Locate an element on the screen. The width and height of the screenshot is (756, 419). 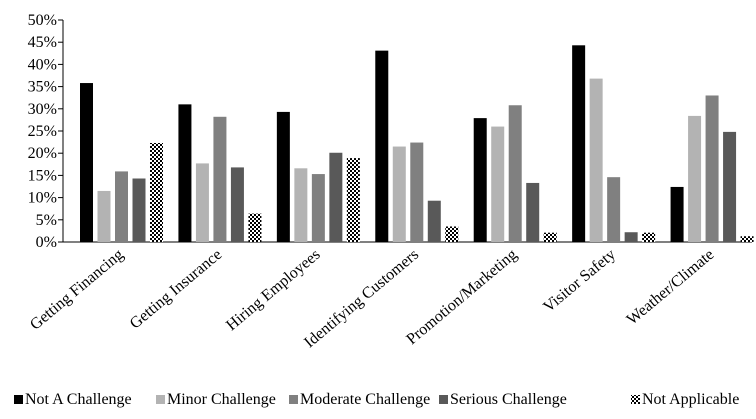
y-tick-label: 10% is located at coordinates (42, 198).